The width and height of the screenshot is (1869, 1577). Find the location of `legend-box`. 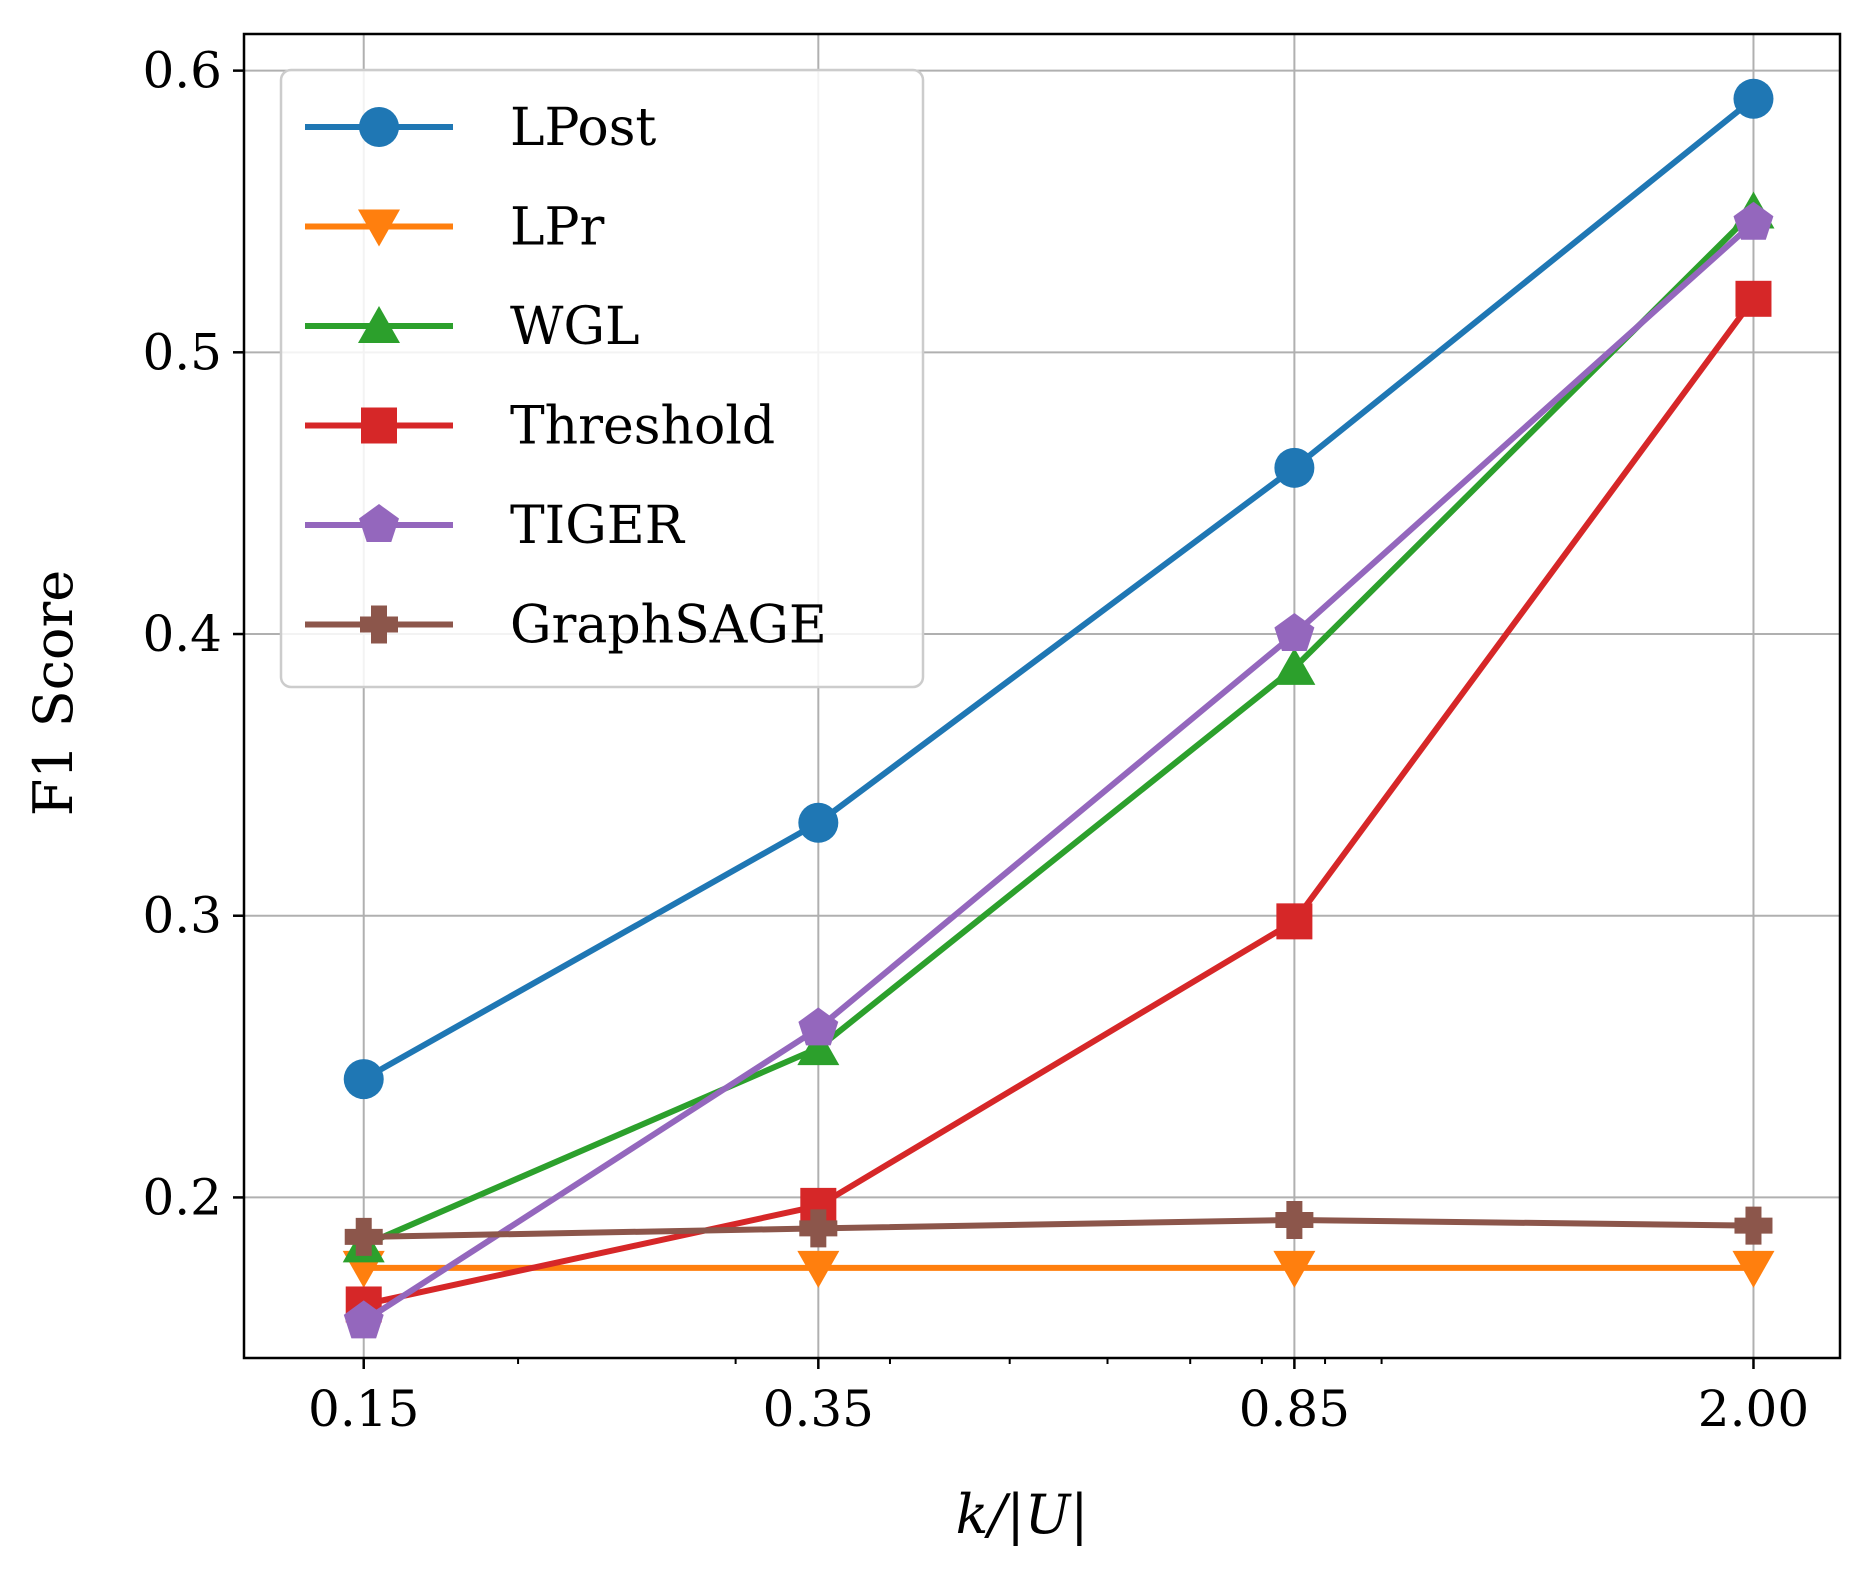

legend-box is located at coordinates (602, 378).